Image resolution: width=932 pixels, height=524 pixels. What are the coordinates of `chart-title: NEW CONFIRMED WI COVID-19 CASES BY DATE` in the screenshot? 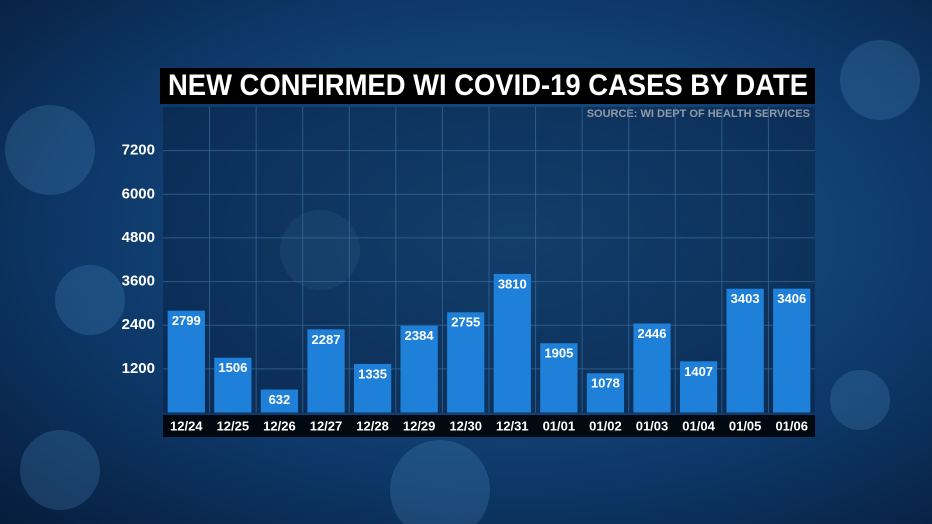 It's located at (488, 85).